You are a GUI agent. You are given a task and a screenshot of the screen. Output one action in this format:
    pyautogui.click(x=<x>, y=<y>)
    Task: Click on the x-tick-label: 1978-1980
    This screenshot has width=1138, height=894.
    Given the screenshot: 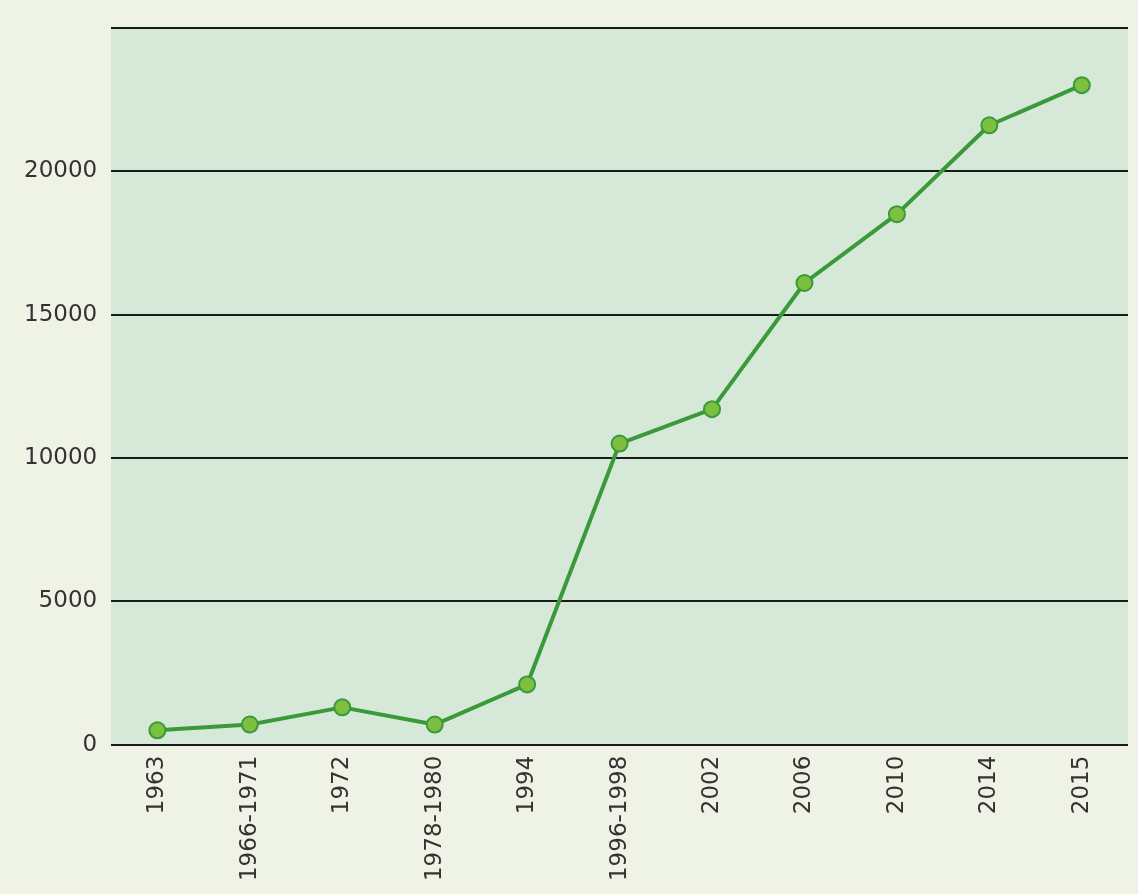 What is the action you would take?
    pyautogui.click(x=432, y=818)
    